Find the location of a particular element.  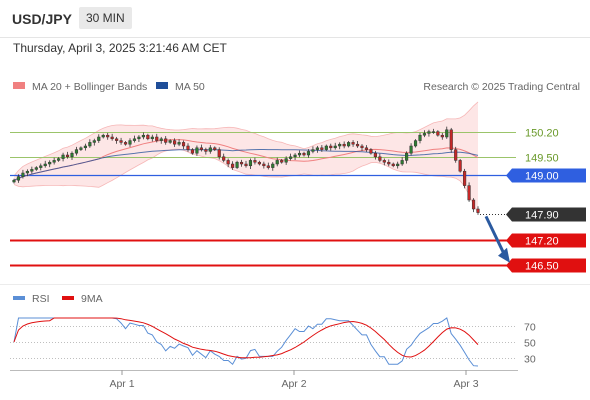

x-axis: Apr 1 Apr 2 Apr 3 is located at coordinates (294, 380).